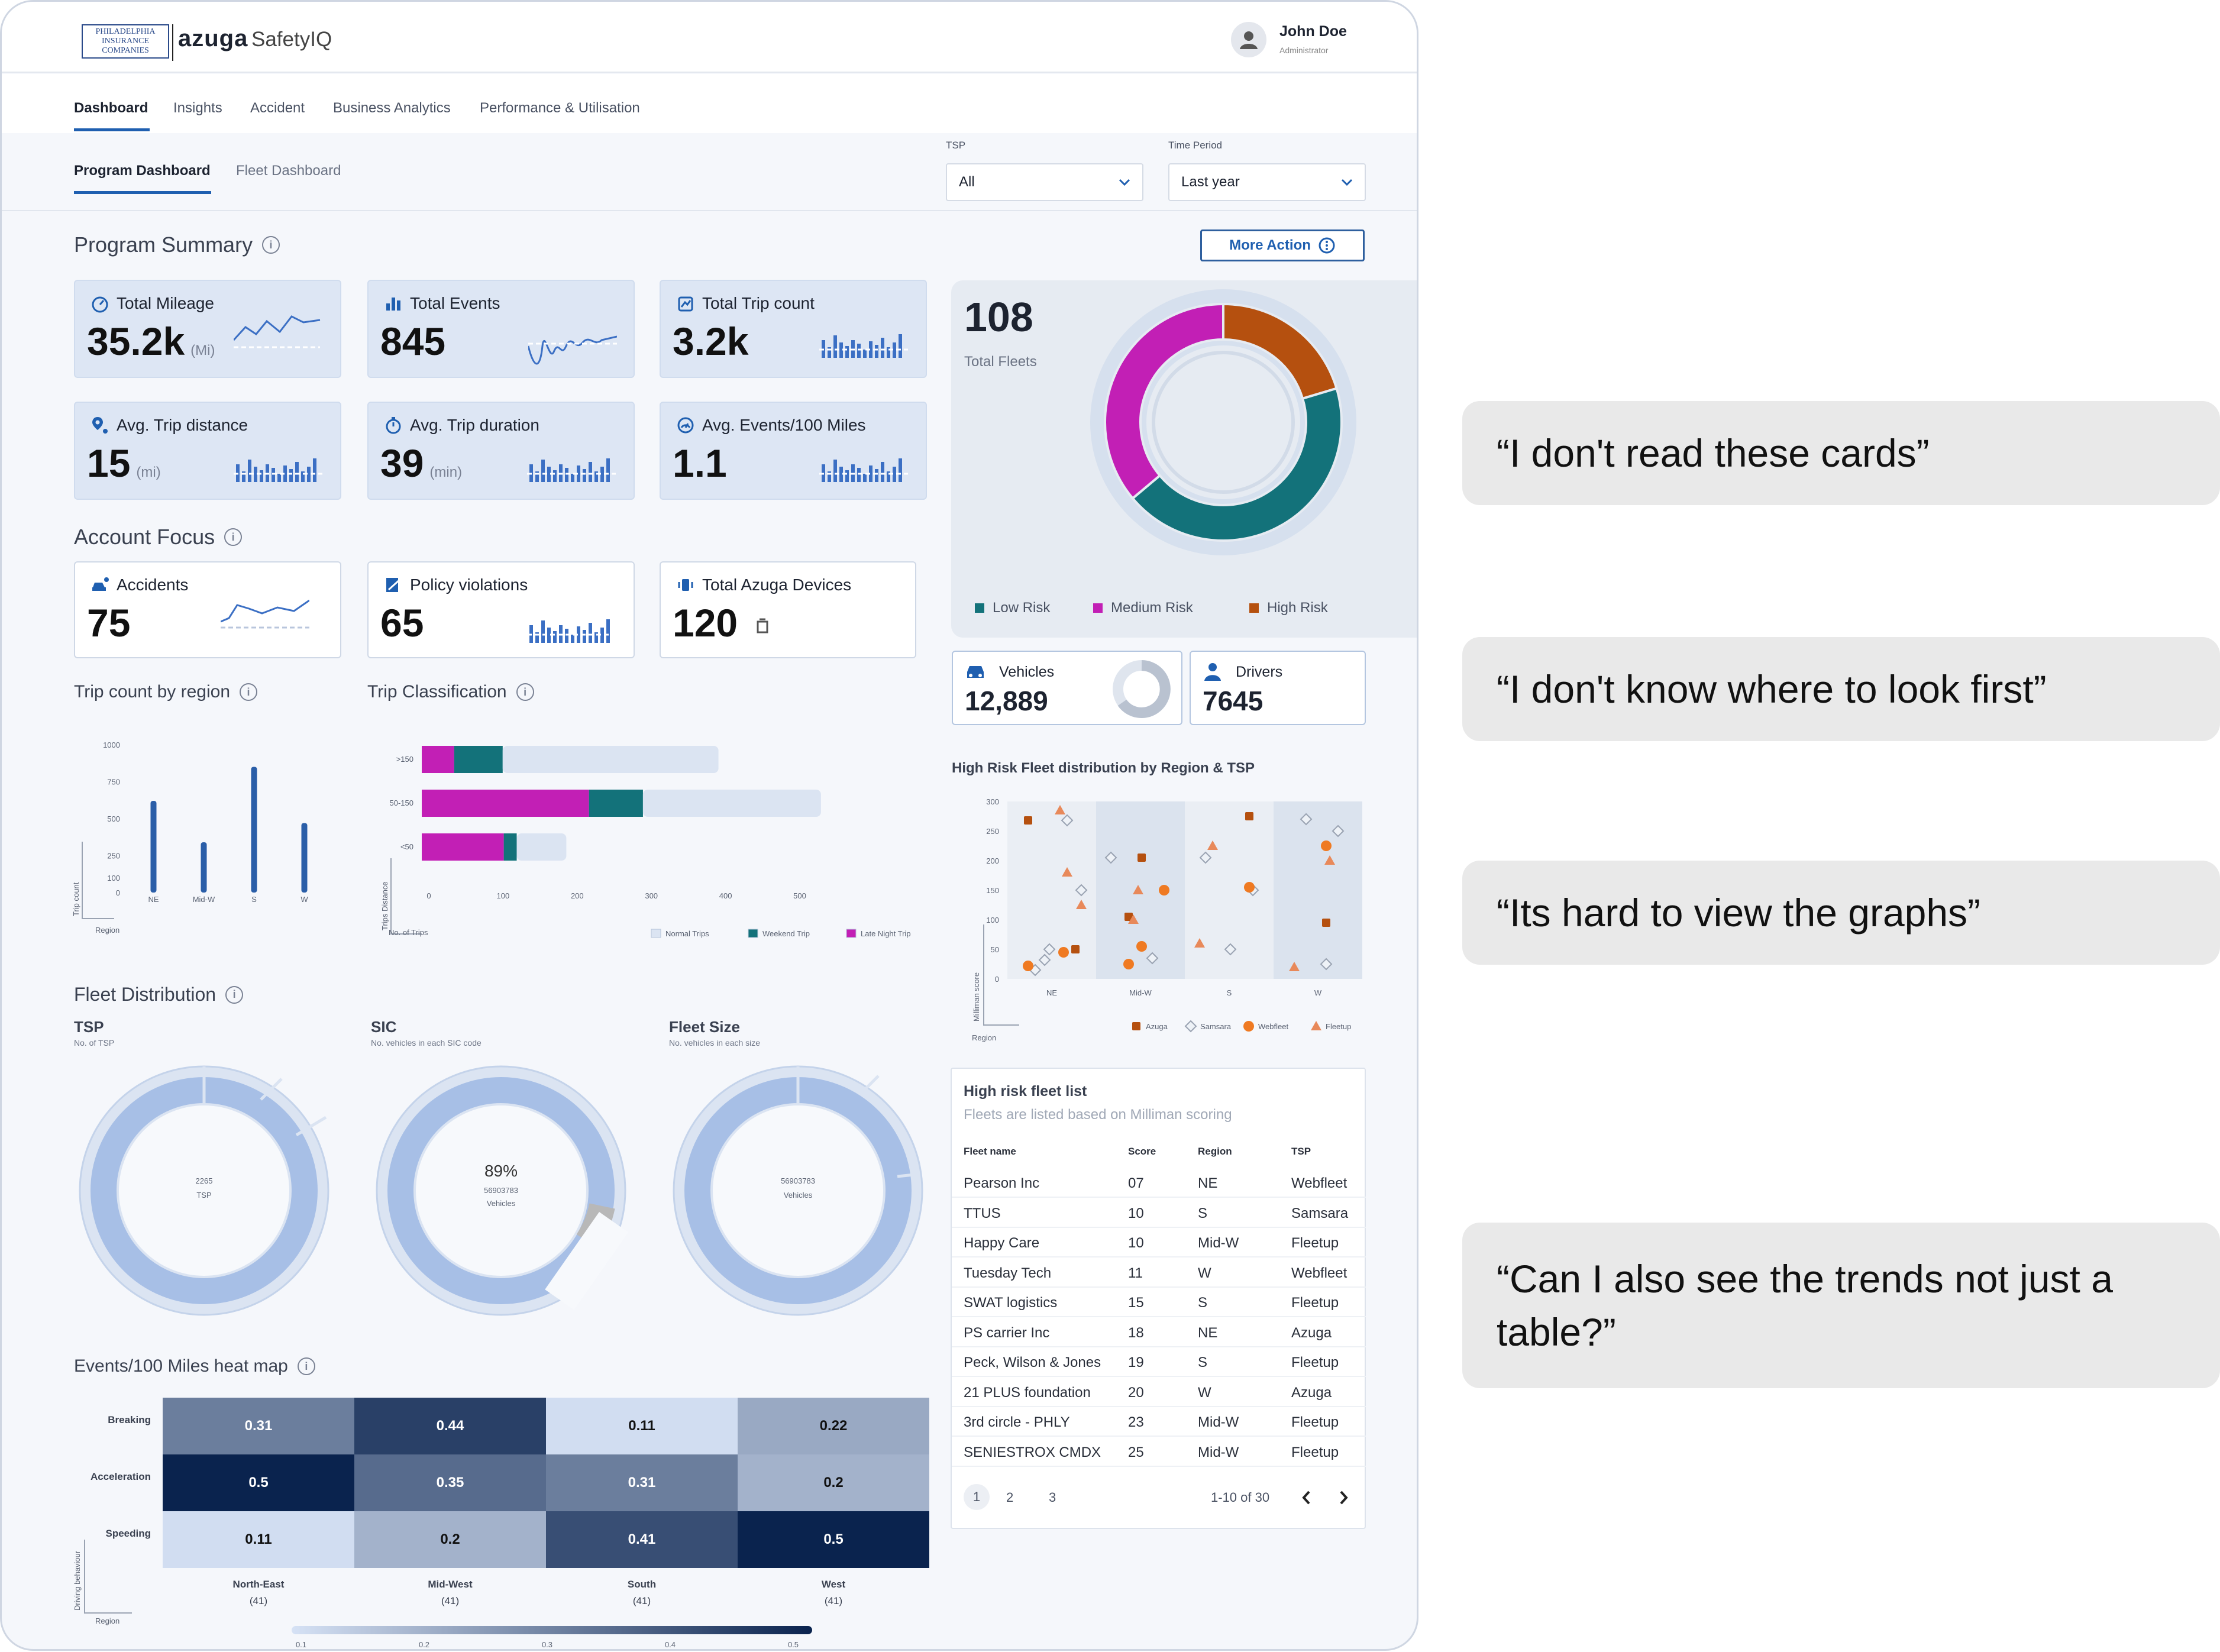 This screenshot has width=2220, height=1652. Describe the element at coordinates (153, 847) in the screenshot. I see `bar-ne` at that location.